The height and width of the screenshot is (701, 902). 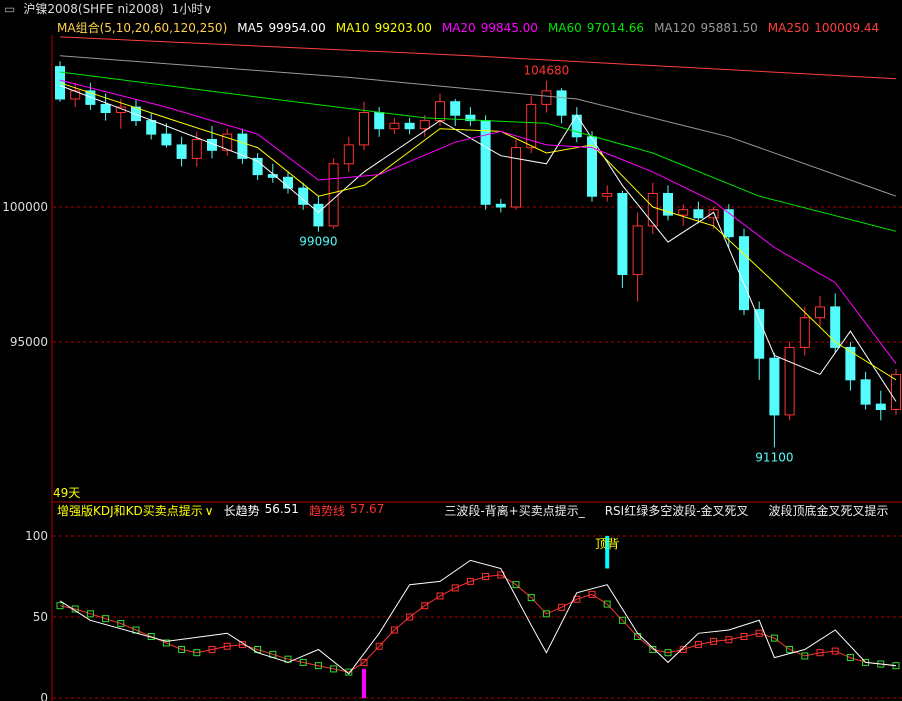 I want to click on legend-name: MA20, so click(x=458, y=27).